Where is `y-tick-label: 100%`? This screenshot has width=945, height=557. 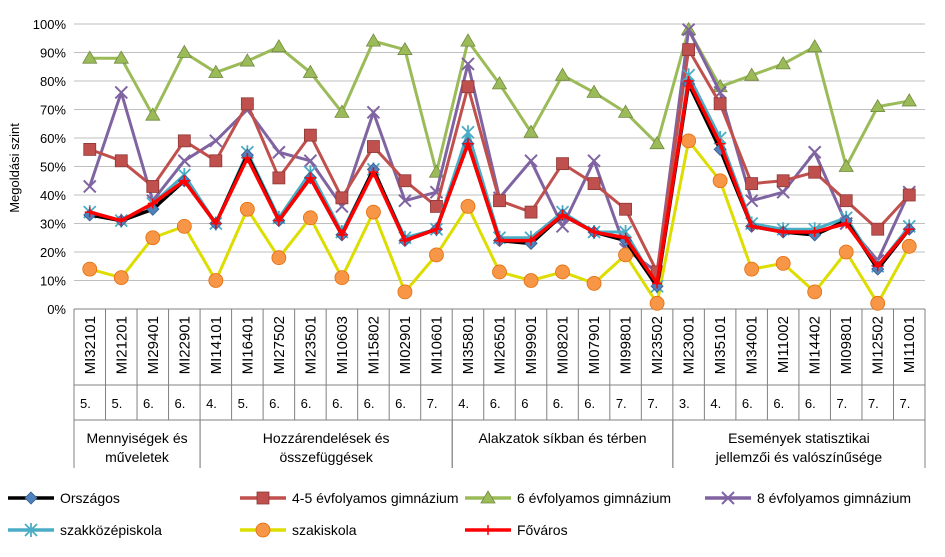 y-tick-label: 100% is located at coordinates (50, 24).